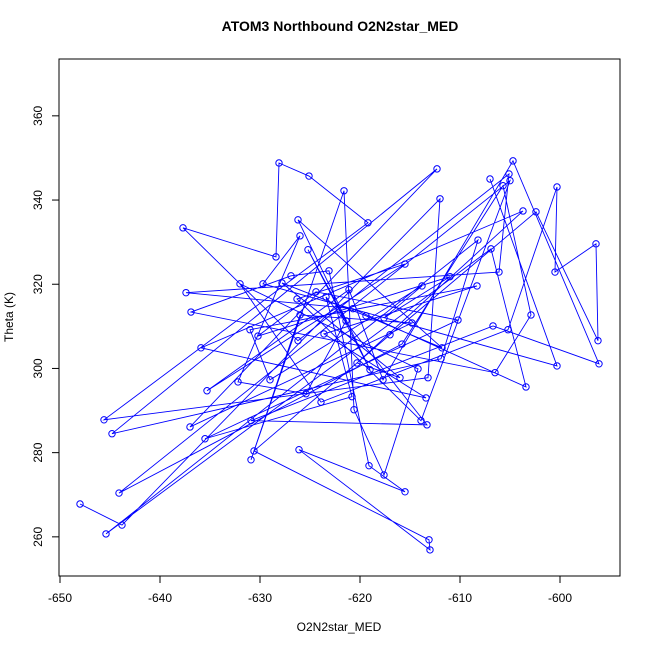  I want to click on y-tick-label: 280, so click(38, 452).